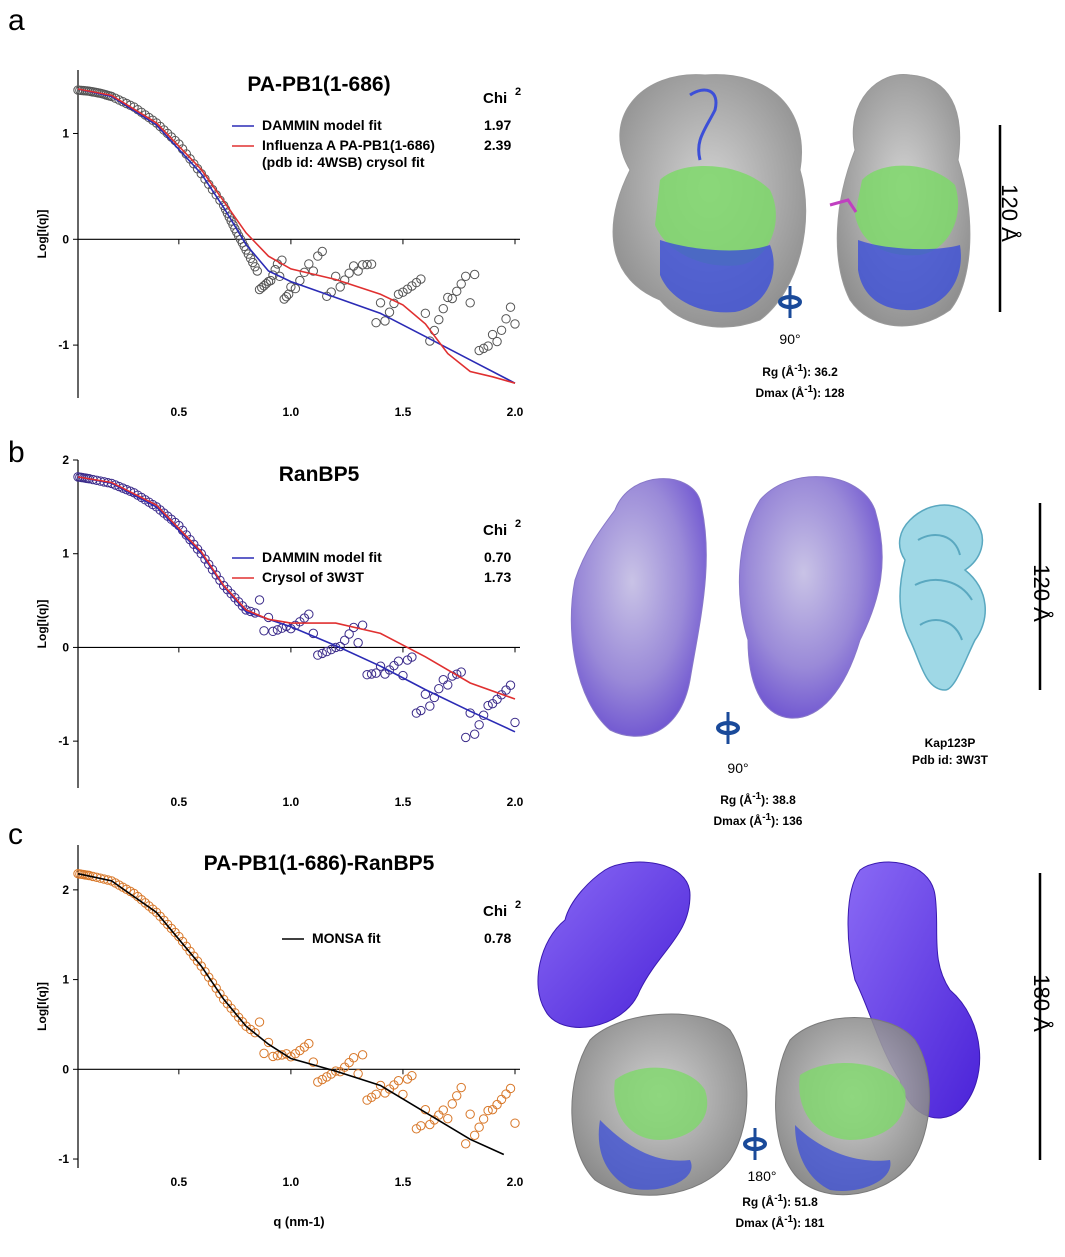 This screenshot has width=1065, height=1257. What do you see at coordinates (1041, 593) in the screenshot?
I see `scale-label-b: 120 Å` at bounding box center [1041, 593].